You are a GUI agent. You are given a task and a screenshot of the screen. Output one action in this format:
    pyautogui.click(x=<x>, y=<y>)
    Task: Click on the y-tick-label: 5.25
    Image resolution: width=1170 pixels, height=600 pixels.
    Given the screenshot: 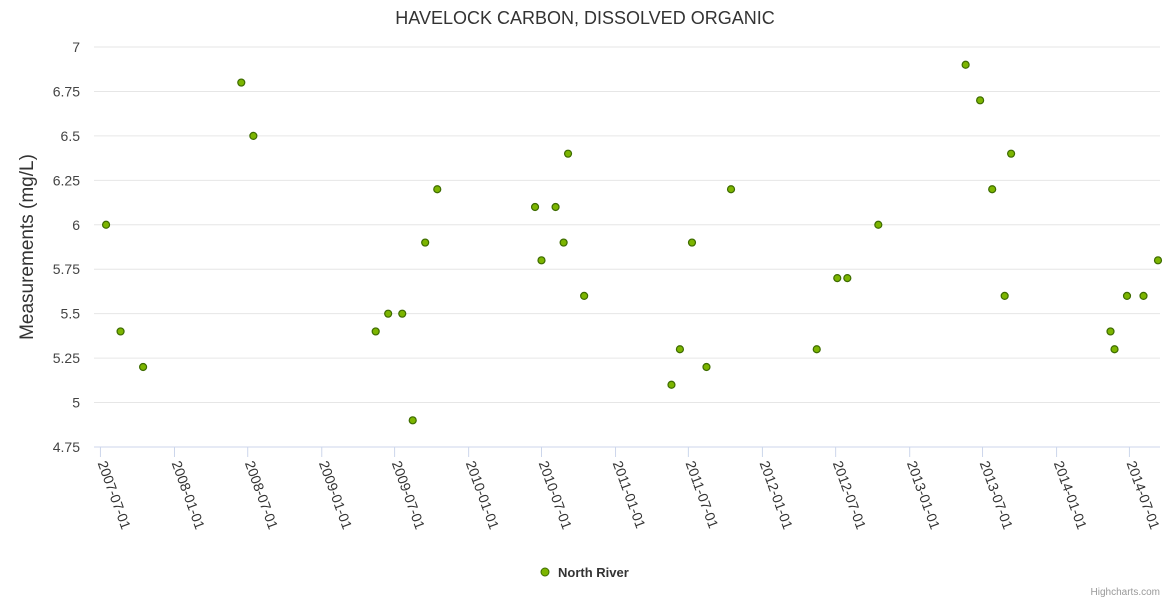 What is the action you would take?
    pyautogui.click(x=66, y=358)
    